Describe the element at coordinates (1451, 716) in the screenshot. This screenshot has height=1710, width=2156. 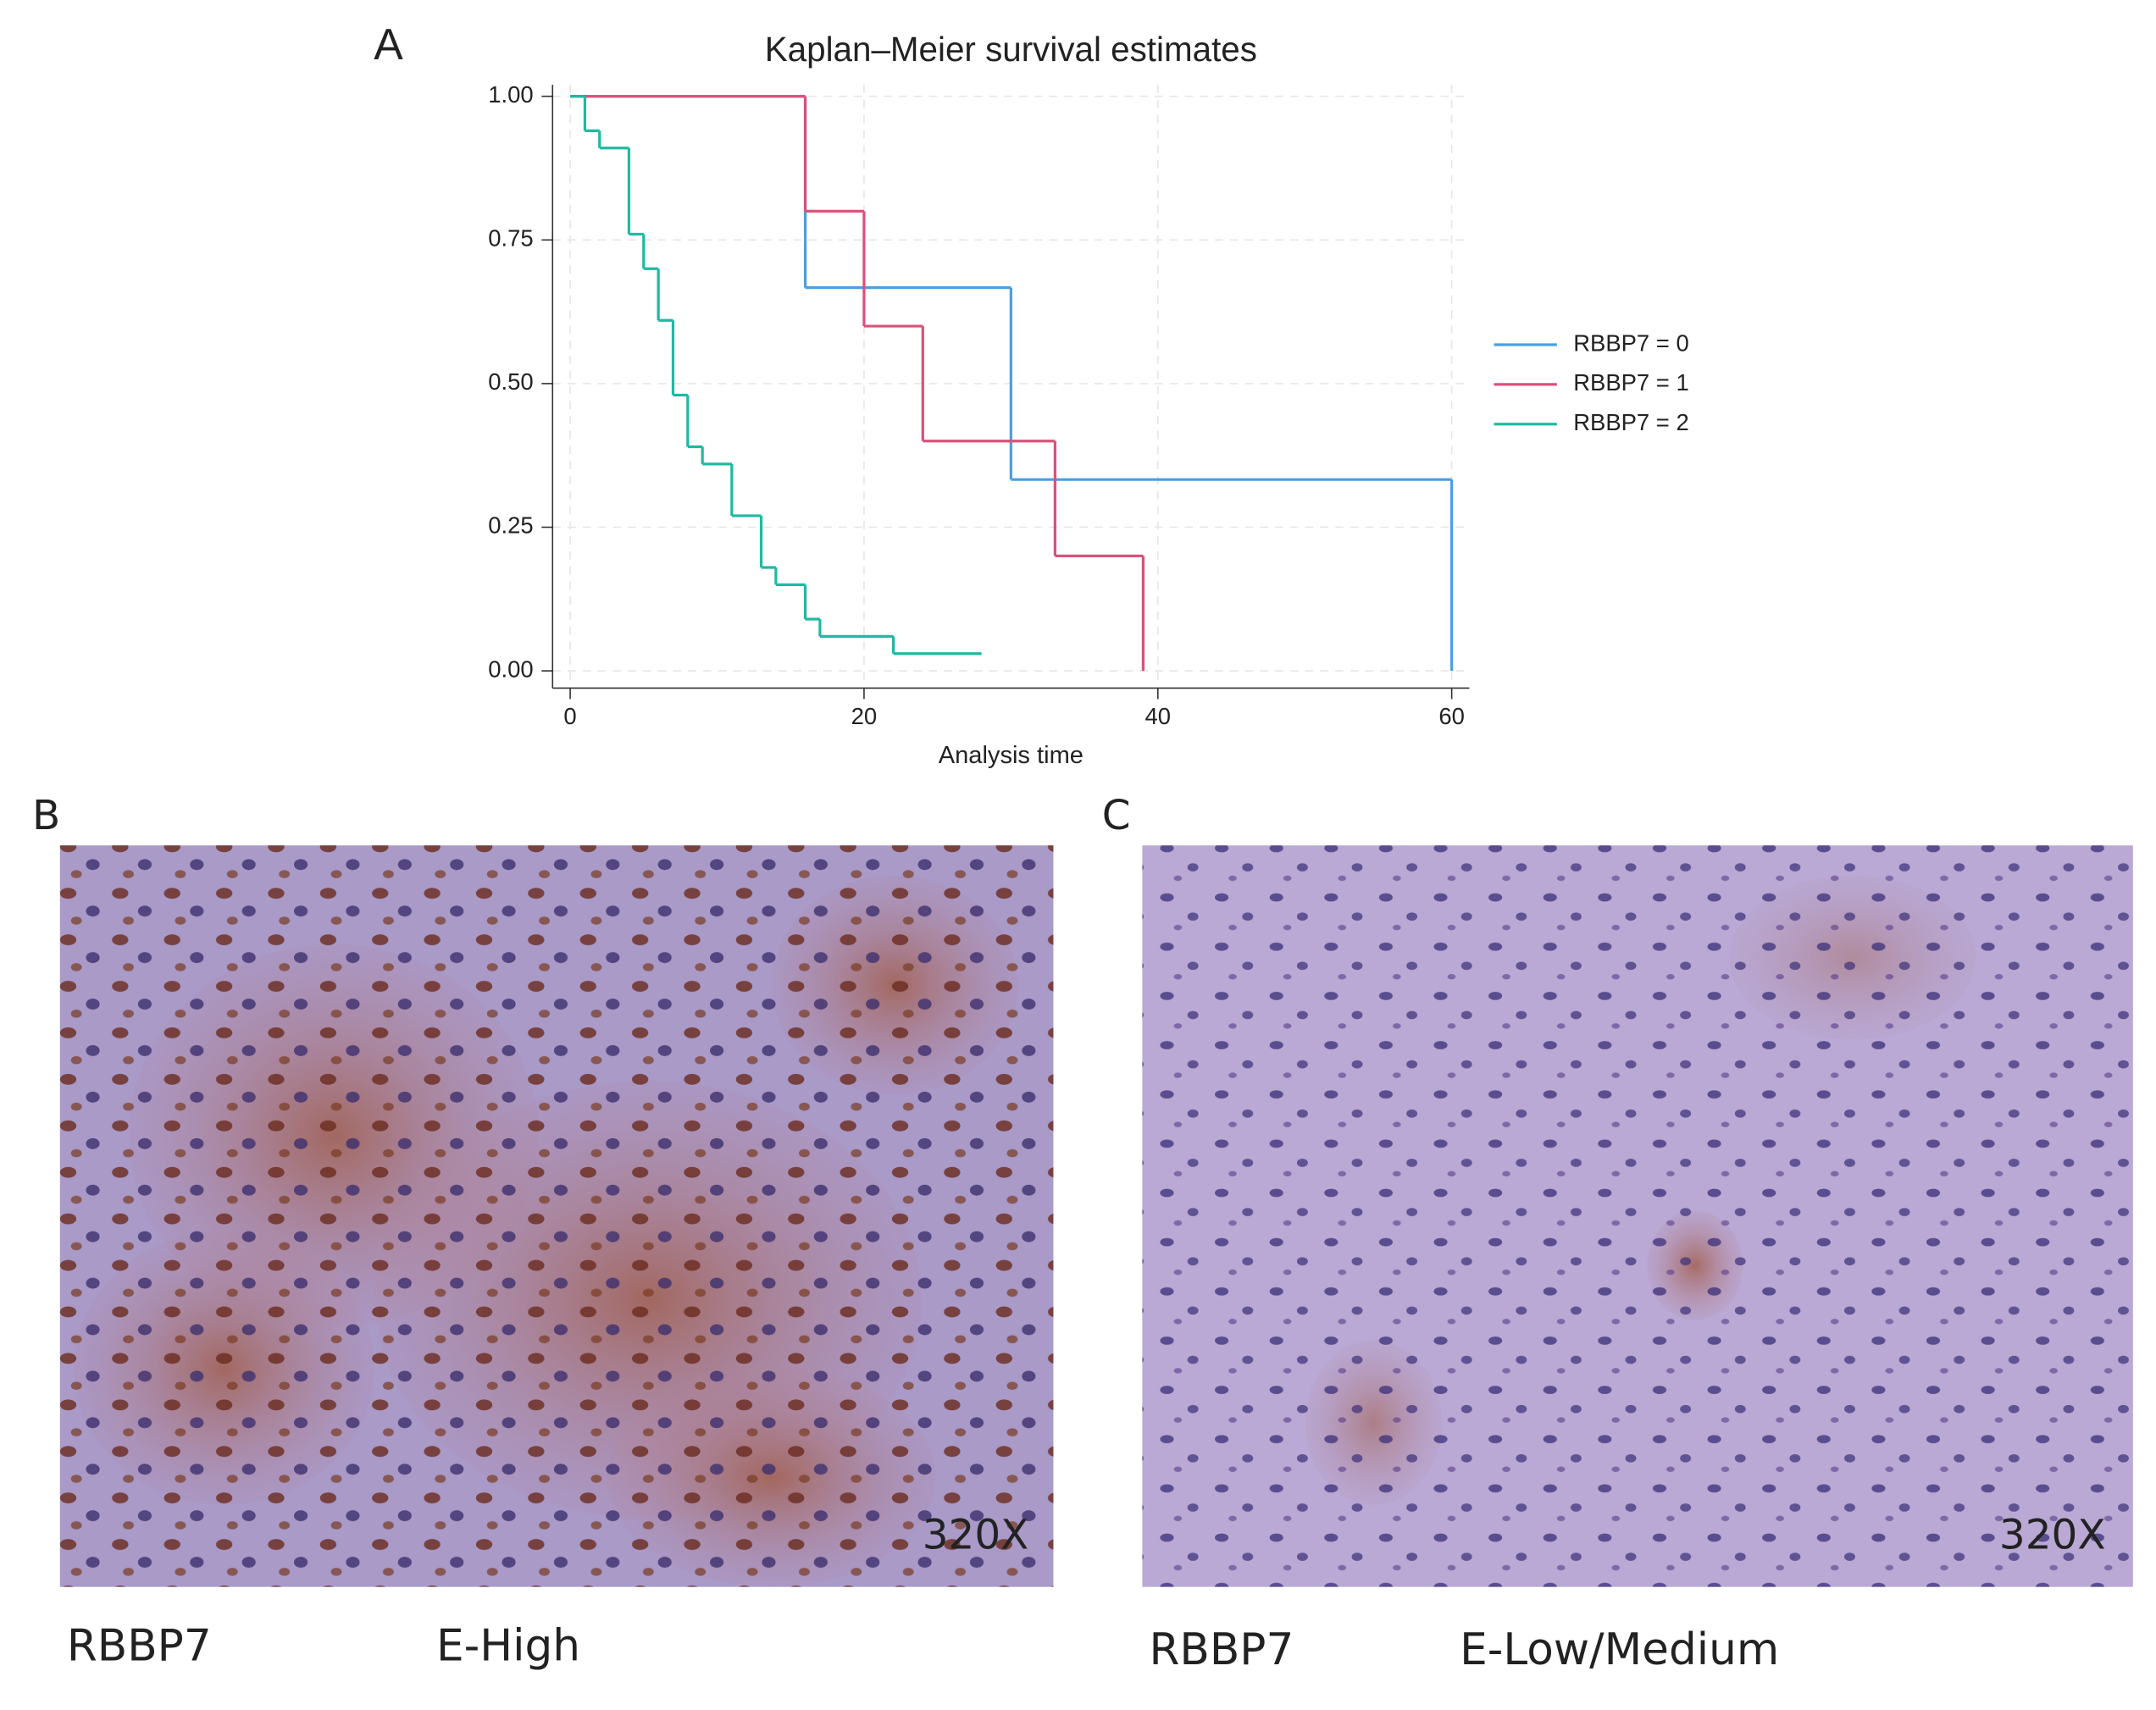
I see `x-tick-label: 60` at that location.